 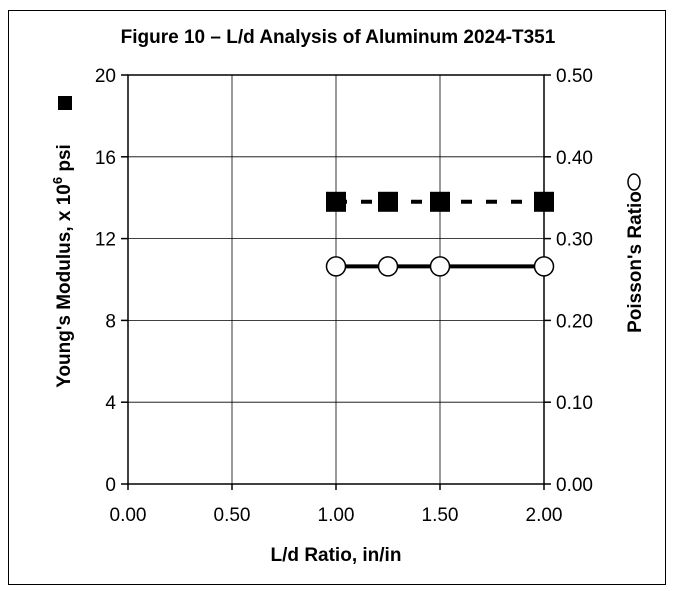 I want to click on y-right-tick-label: 0.10, so click(x=574, y=403).